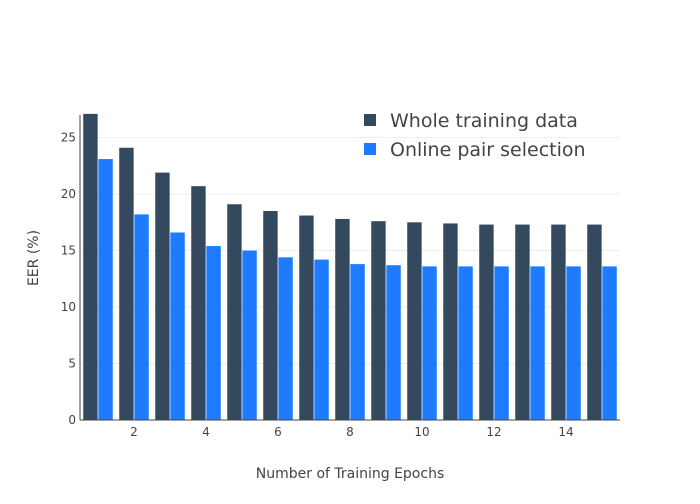 The image size is (700, 504). Describe the element at coordinates (350, 432) in the screenshot. I see `x-tick-label-8: 8` at that location.